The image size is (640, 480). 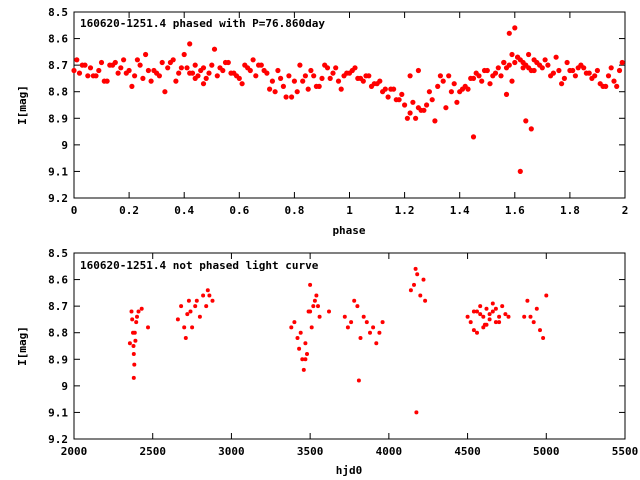 What do you see at coordinates (294, 210) in the screenshot?
I see `x-tick-label: 0.8` at bounding box center [294, 210].